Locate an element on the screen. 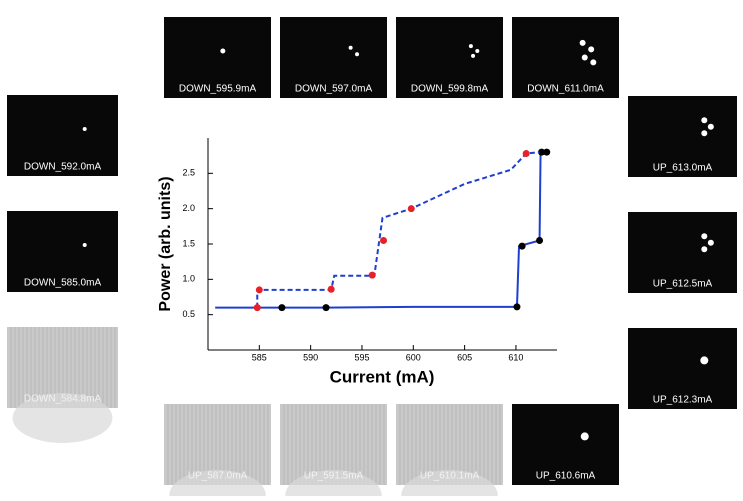  x-tick-label: 610 is located at coordinates (515, 357).